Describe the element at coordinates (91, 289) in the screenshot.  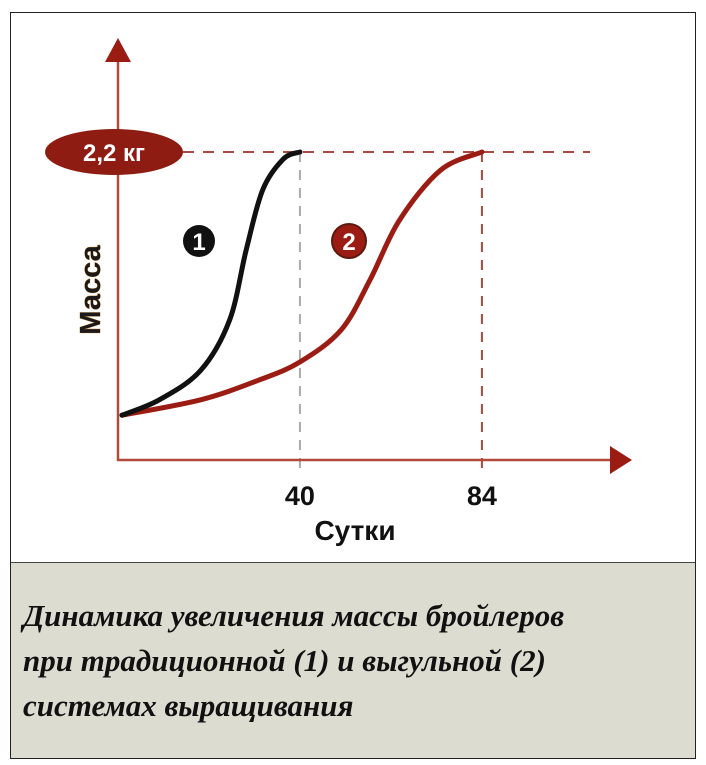
I see `y-axis-label: Масса` at that location.